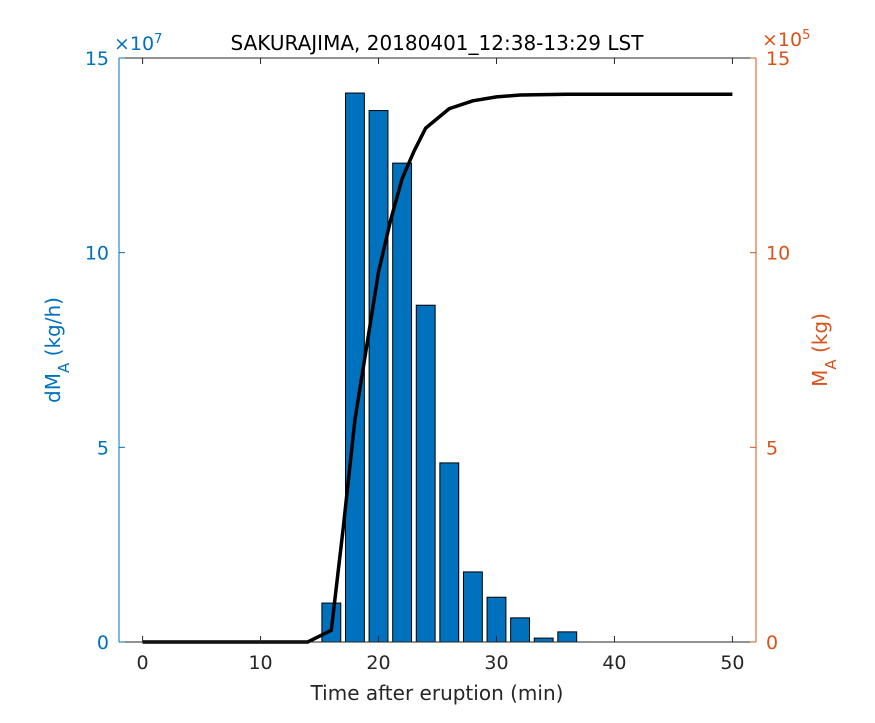 The width and height of the screenshot is (875, 723). Describe the element at coordinates (496, 663) in the screenshot. I see `x-tick-label: 30` at that location.